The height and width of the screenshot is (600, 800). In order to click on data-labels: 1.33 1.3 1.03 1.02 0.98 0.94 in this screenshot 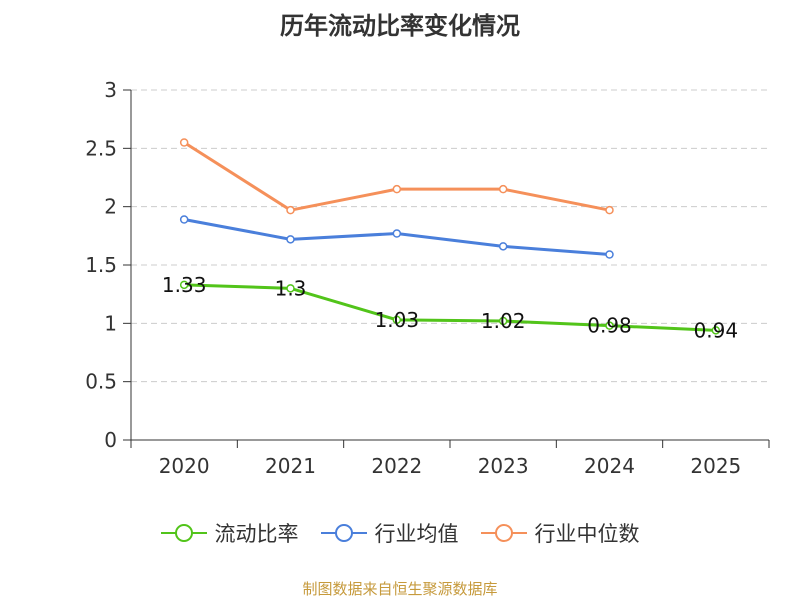, I will do `click(450, 308)`.